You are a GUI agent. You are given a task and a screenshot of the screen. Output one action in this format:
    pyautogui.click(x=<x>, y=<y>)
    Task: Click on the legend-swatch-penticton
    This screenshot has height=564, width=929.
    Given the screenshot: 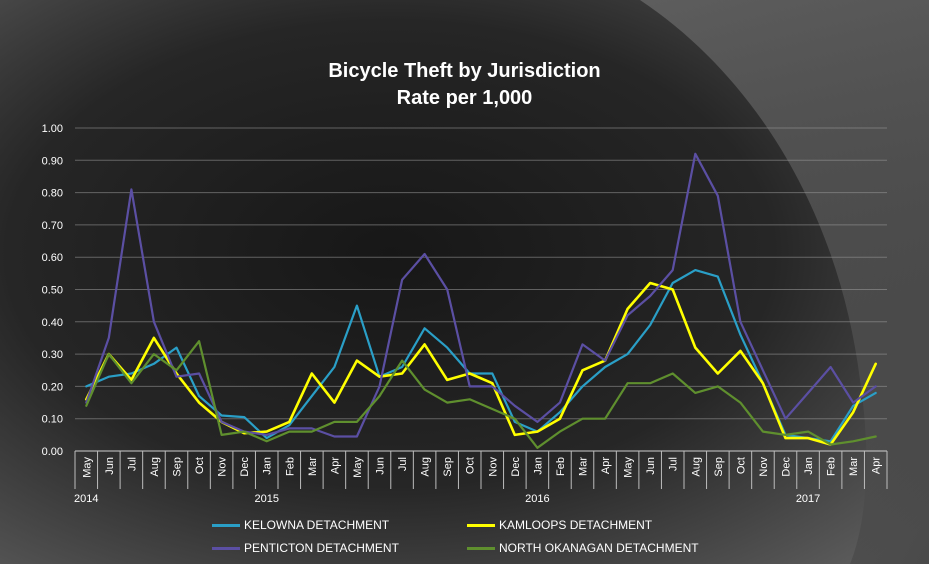 What is the action you would take?
    pyautogui.click(x=226, y=548)
    